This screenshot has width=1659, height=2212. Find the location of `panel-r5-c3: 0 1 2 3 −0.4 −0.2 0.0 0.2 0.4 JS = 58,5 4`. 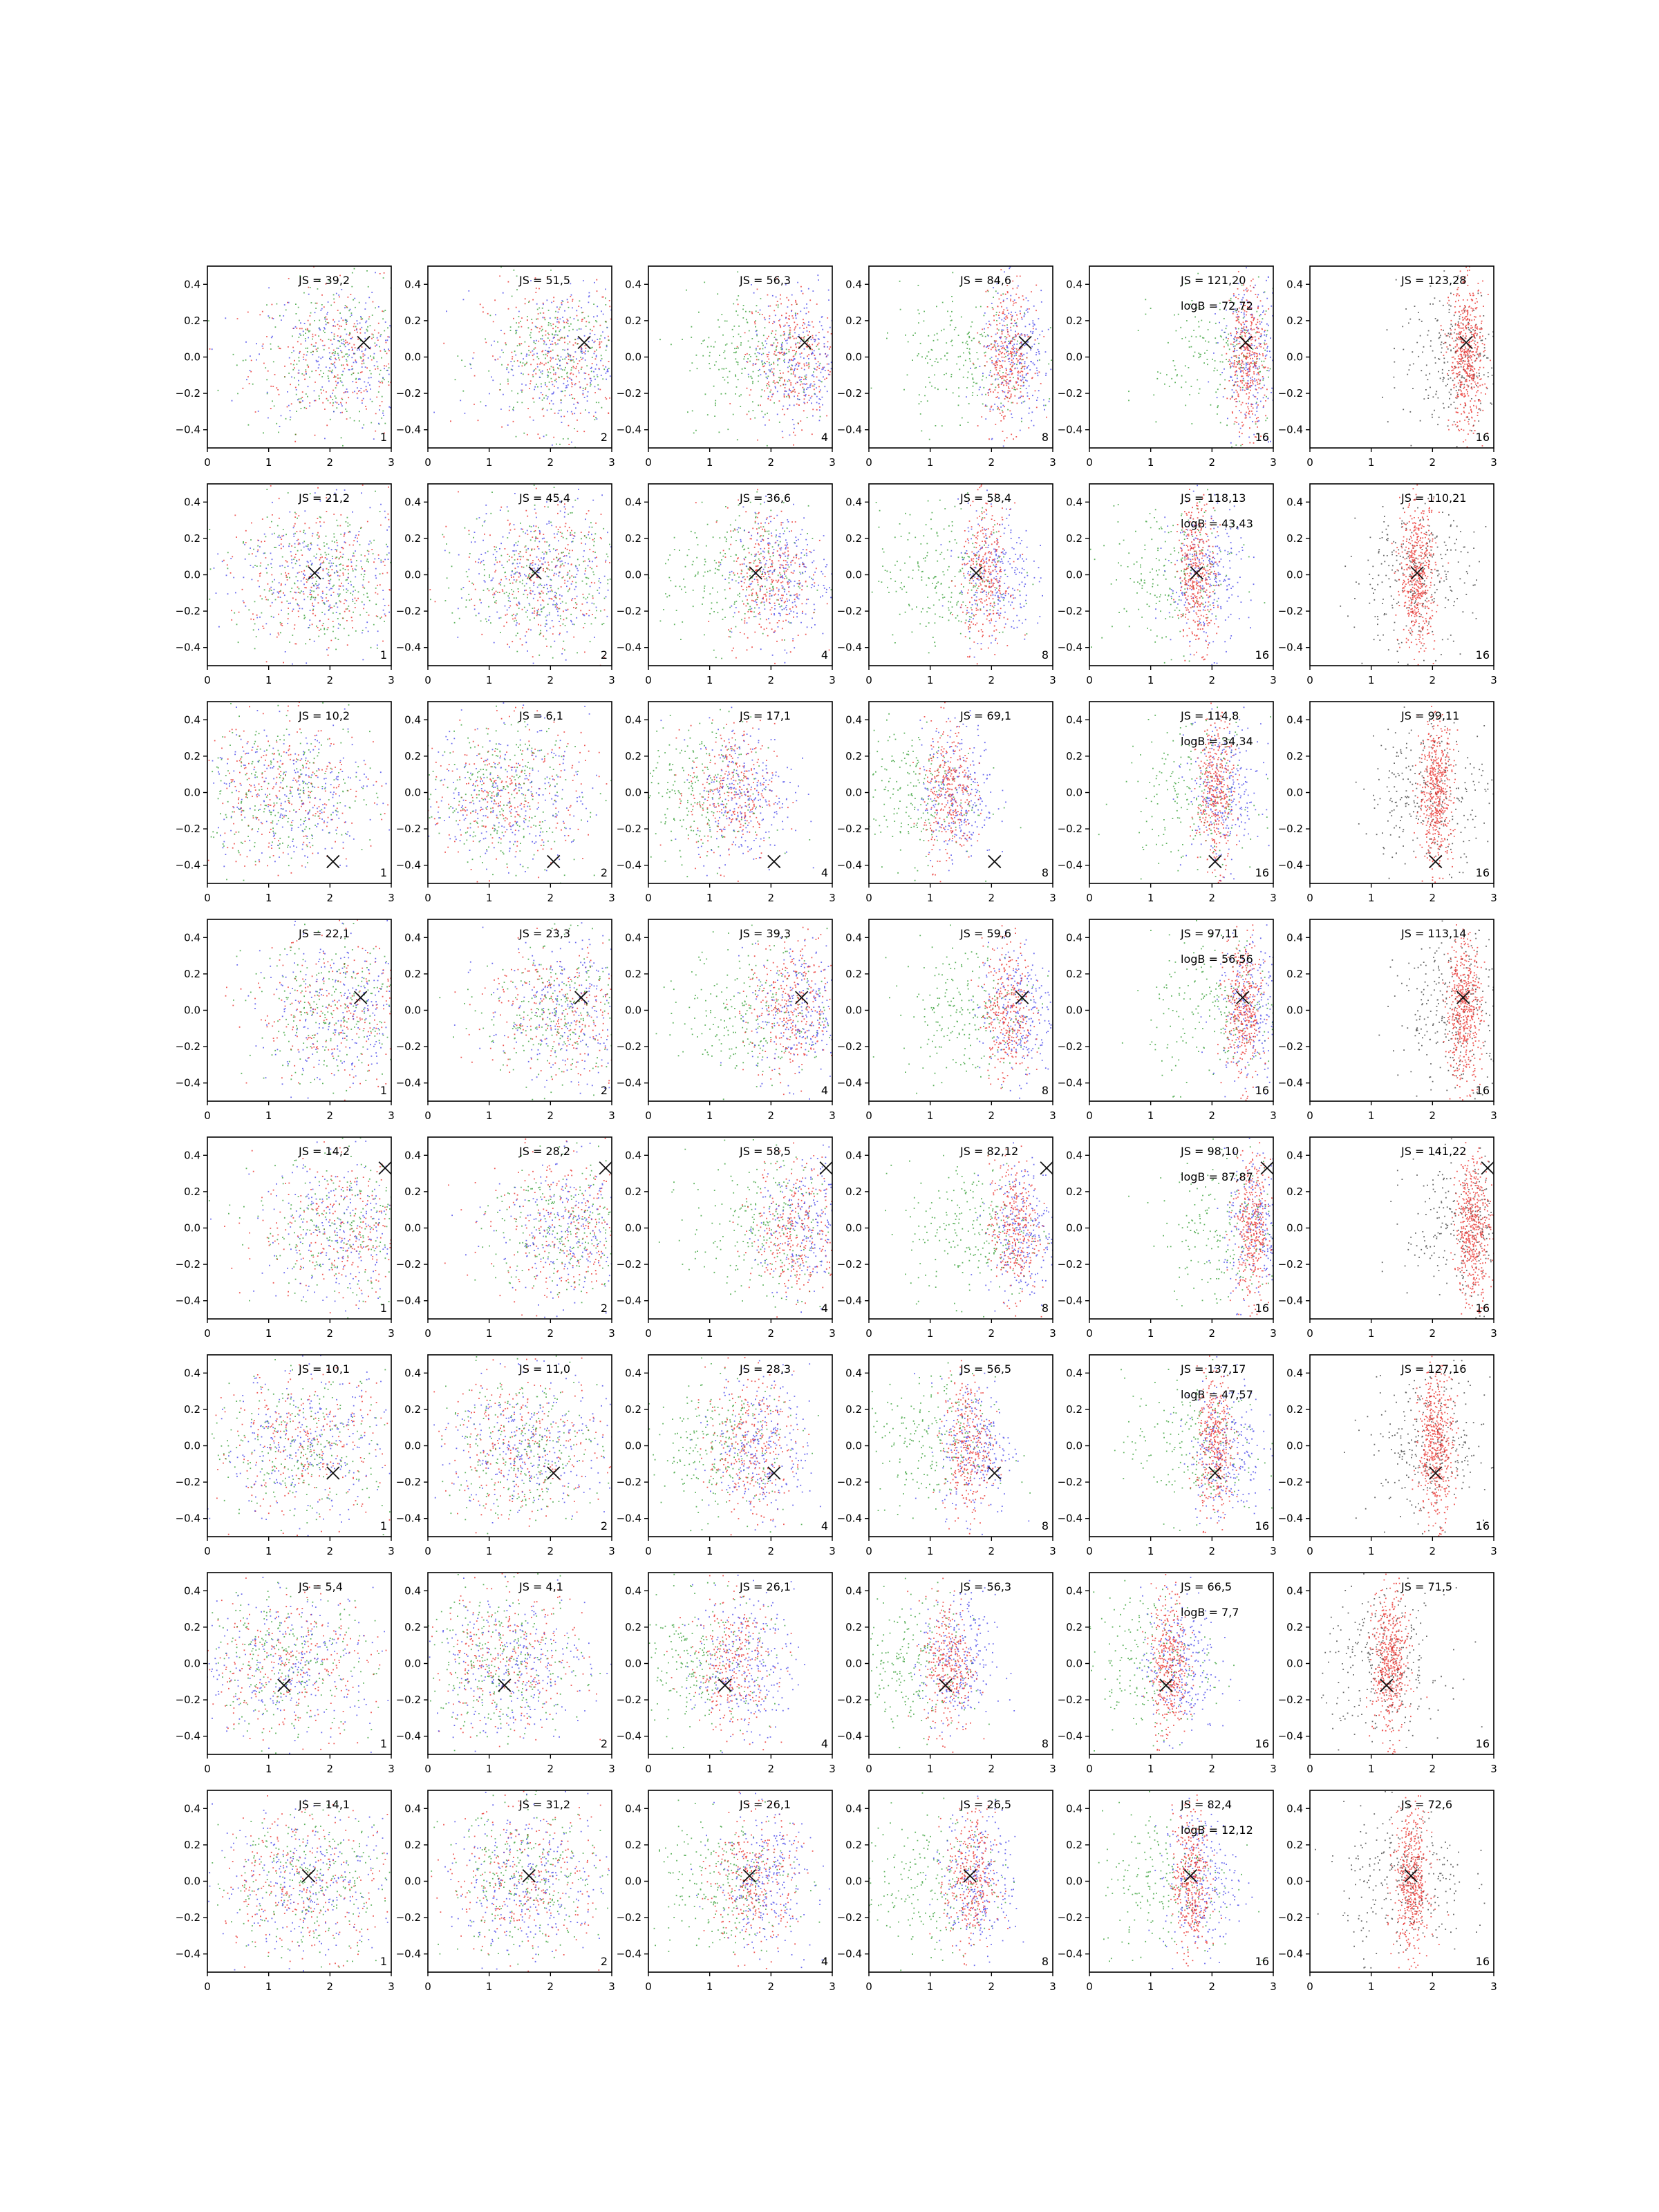

panel-r5-c3: 0 1 2 3 −0.4 −0.2 0.0 0.2 0.4 JS = 58,5 4 is located at coordinates (726, 1238).